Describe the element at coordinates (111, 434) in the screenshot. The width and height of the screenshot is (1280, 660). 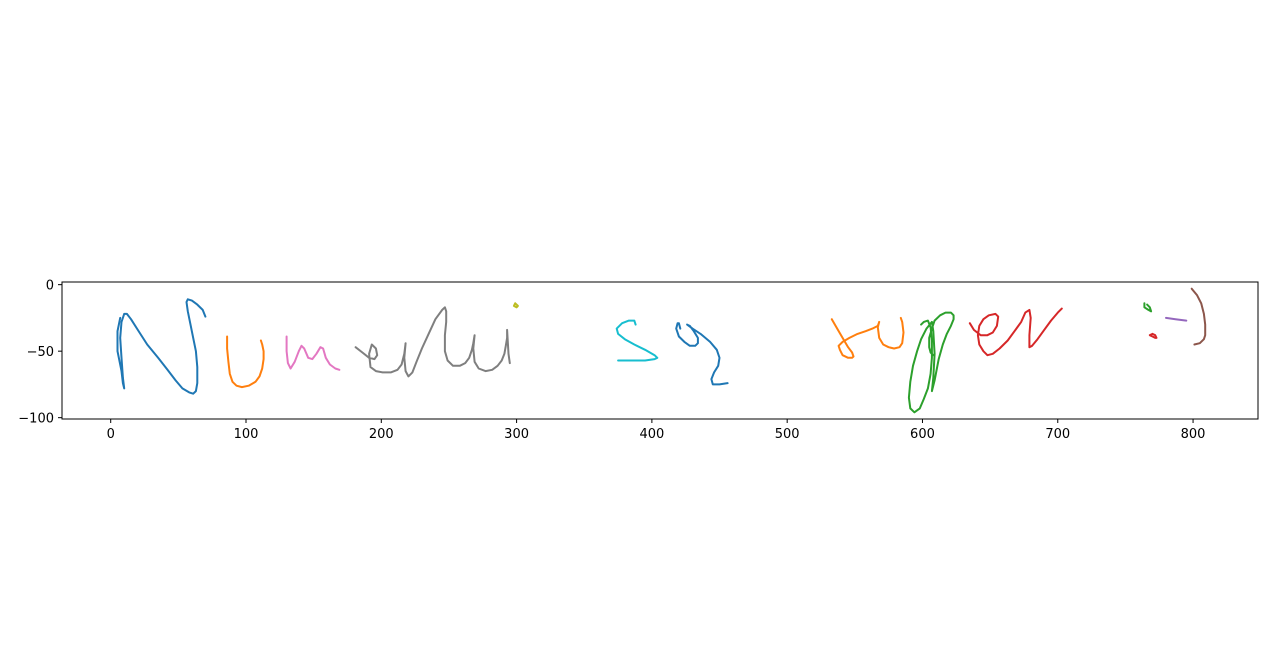
I see `x-tick-label: 0` at that location.